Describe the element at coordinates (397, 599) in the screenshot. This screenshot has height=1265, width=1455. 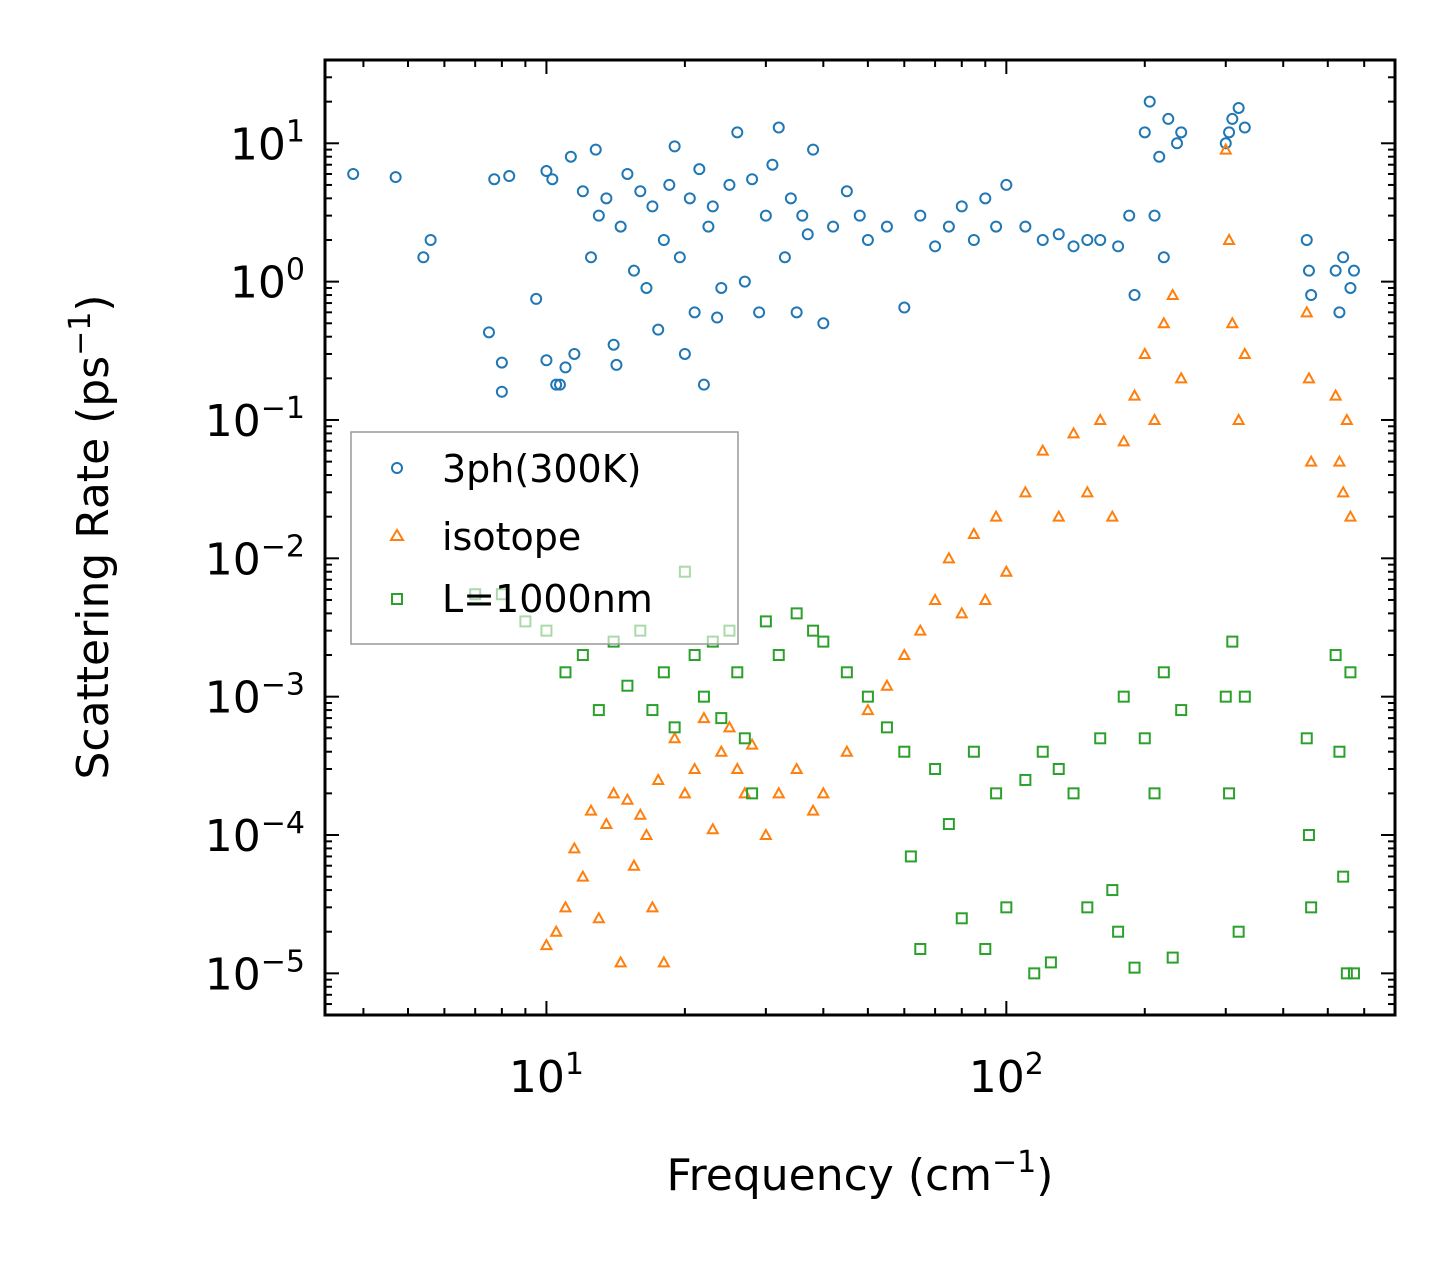
I see `legend-marker-square` at that location.